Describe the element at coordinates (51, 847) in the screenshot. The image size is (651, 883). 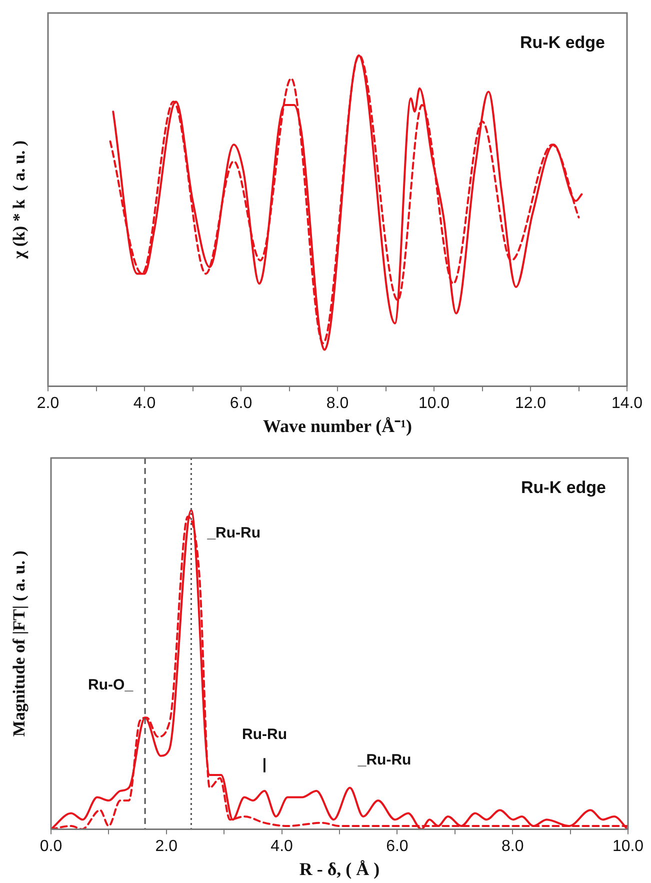
I see `x-tick-label: 0.0` at that location.